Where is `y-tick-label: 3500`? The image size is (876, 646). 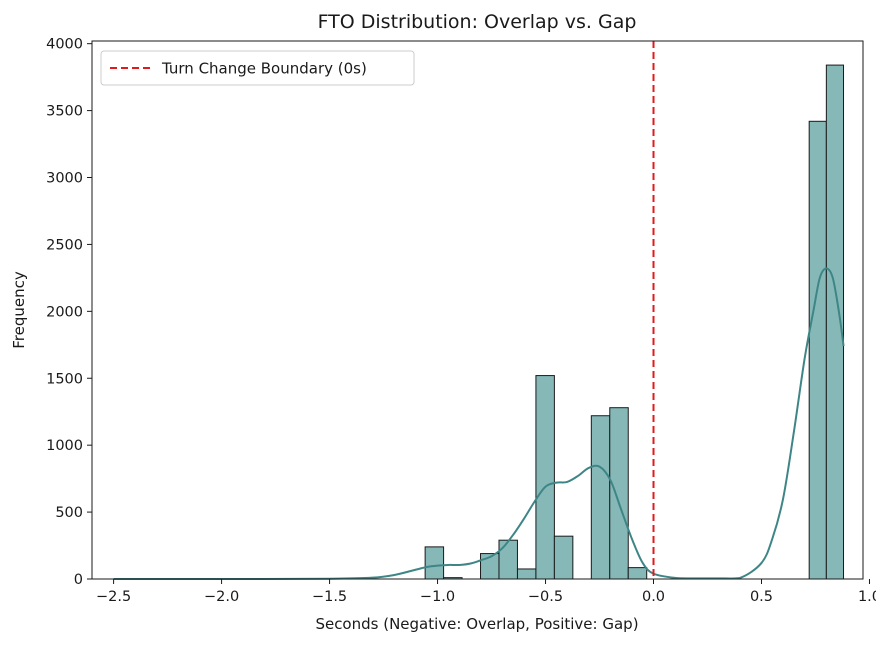 y-tick-label: 3500 is located at coordinates (64, 112).